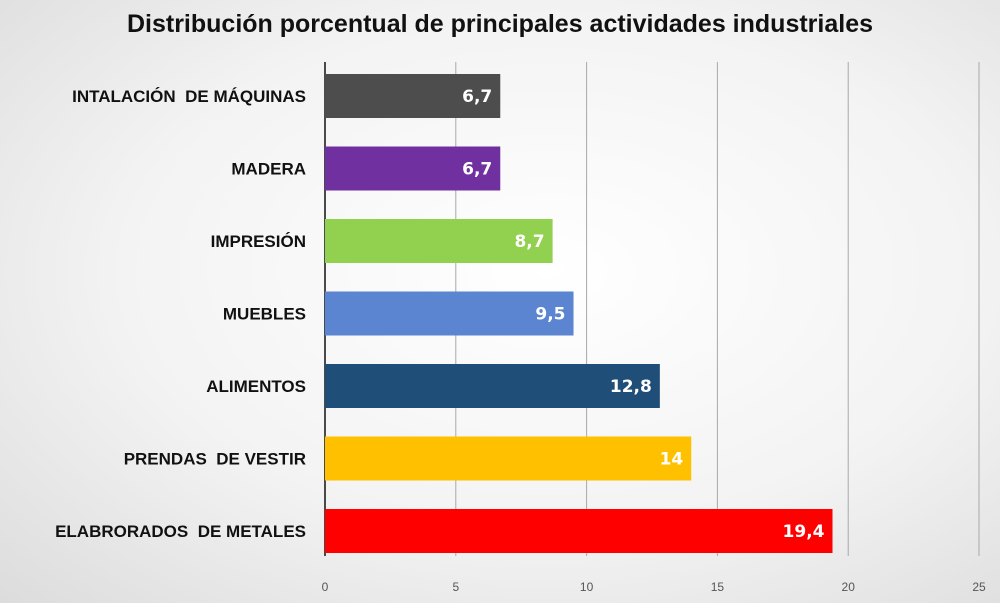  What do you see at coordinates (215, 459) in the screenshot?
I see `category-label-5: PRENDAS DE VESTIR` at bounding box center [215, 459].